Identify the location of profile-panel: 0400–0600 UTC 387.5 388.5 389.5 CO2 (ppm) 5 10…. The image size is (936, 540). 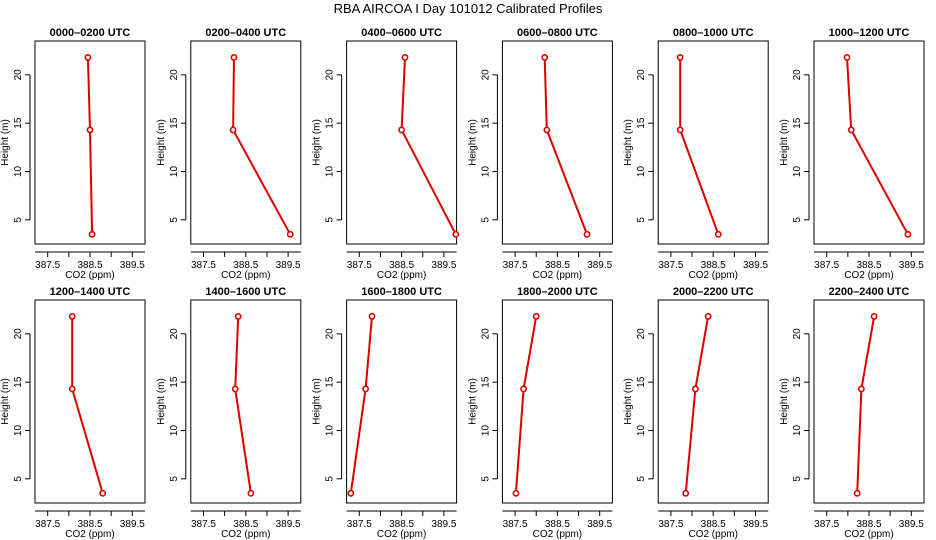
(386, 154).